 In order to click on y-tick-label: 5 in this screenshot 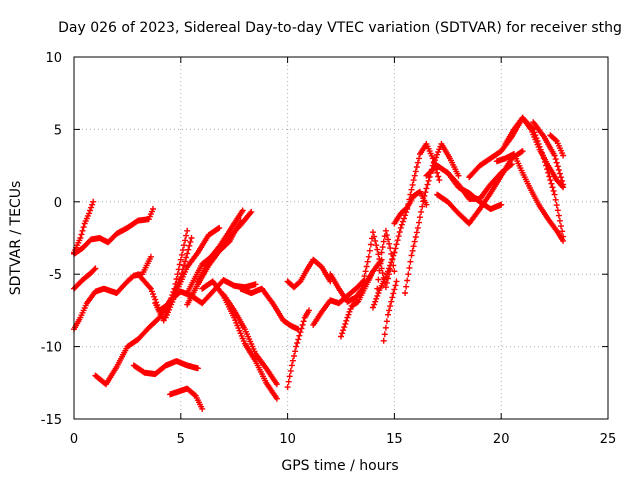, I will do `click(58, 130)`.